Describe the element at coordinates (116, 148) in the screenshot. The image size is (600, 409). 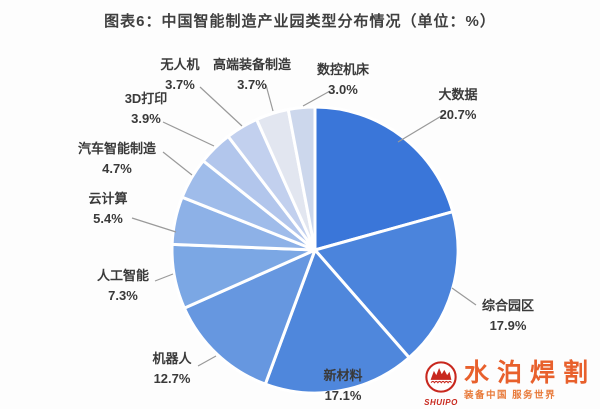
I see `pie-label-text: 汽车智能制造` at that location.